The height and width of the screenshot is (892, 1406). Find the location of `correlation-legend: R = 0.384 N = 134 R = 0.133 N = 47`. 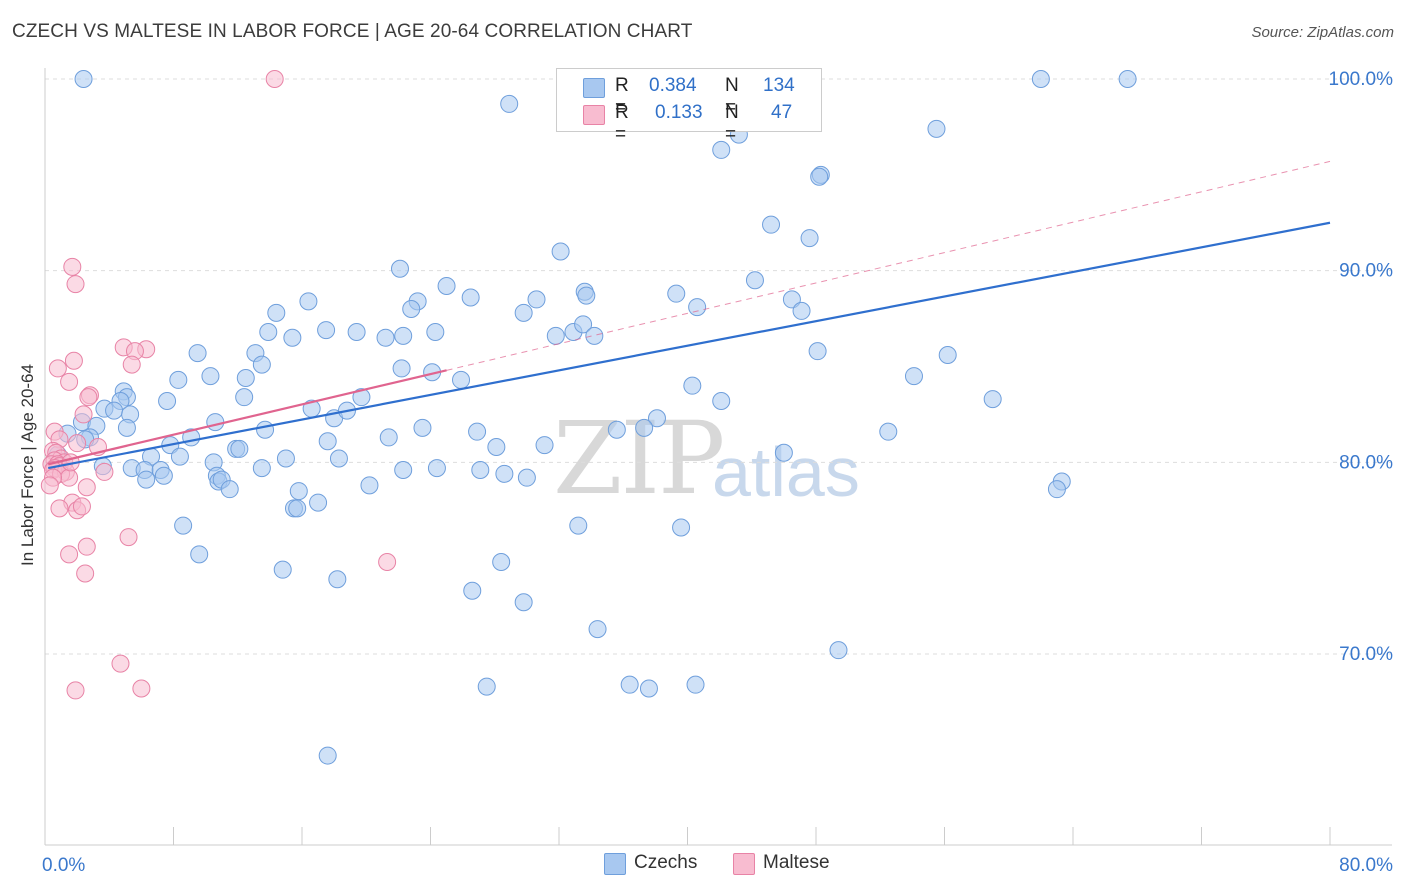

correlation-legend: R = 0.384 N = 134 R = 0.133 N = 47 is located at coordinates (689, 106).